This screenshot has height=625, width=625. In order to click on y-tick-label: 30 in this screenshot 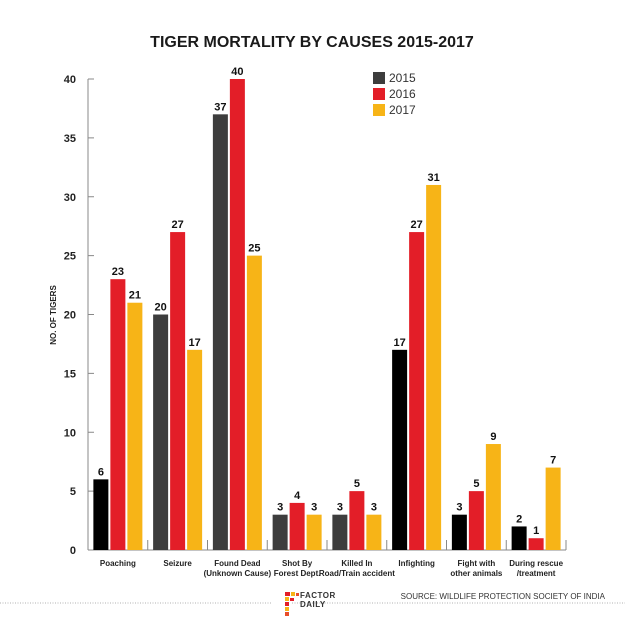, I will do `click(70, 198)`.